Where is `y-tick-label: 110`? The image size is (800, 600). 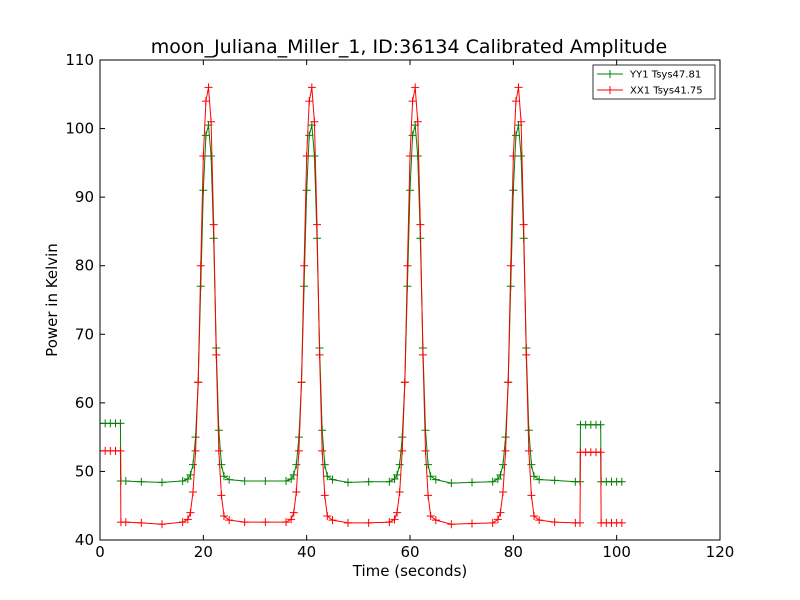
y-tick-label: 110 is located at coordinates (79, 60).